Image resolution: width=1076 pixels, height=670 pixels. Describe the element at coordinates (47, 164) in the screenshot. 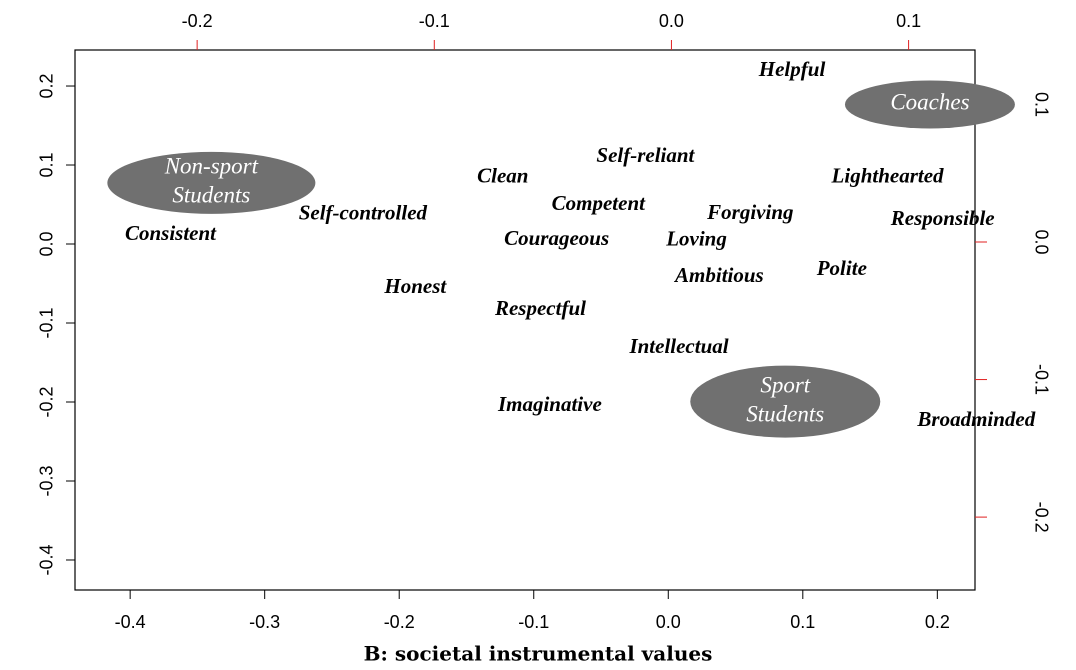

I see `y-tick-label: 0.1` at that location.